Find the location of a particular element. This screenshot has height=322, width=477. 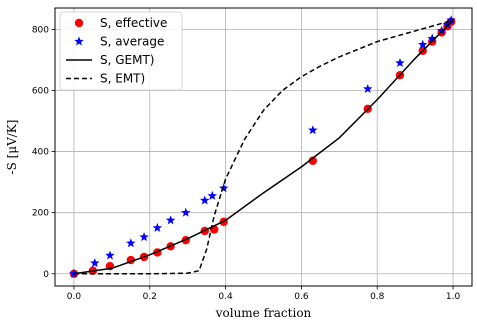

legend: S, effective S, average S, GEMT) S, EMT) is located at coordinates (121, 51).